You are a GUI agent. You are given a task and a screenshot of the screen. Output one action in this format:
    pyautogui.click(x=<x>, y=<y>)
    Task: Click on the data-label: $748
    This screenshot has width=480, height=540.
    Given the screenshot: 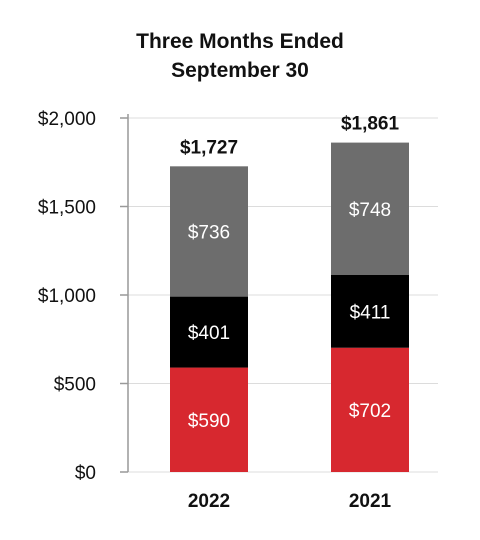 What is the action you would take?
    pyautogui.click(x=370, y=210)
    